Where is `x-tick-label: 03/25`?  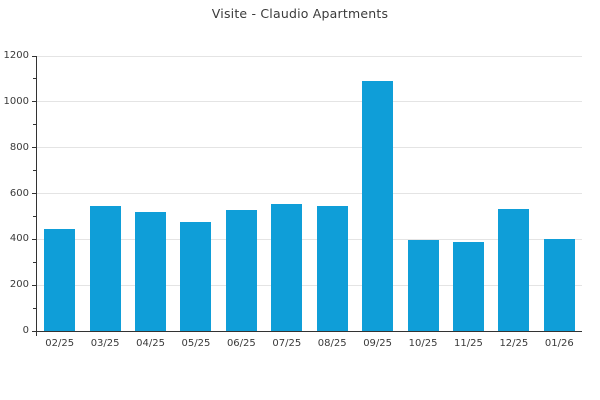 x-tick-label: 03/25 is located at coordinates (105, 343).